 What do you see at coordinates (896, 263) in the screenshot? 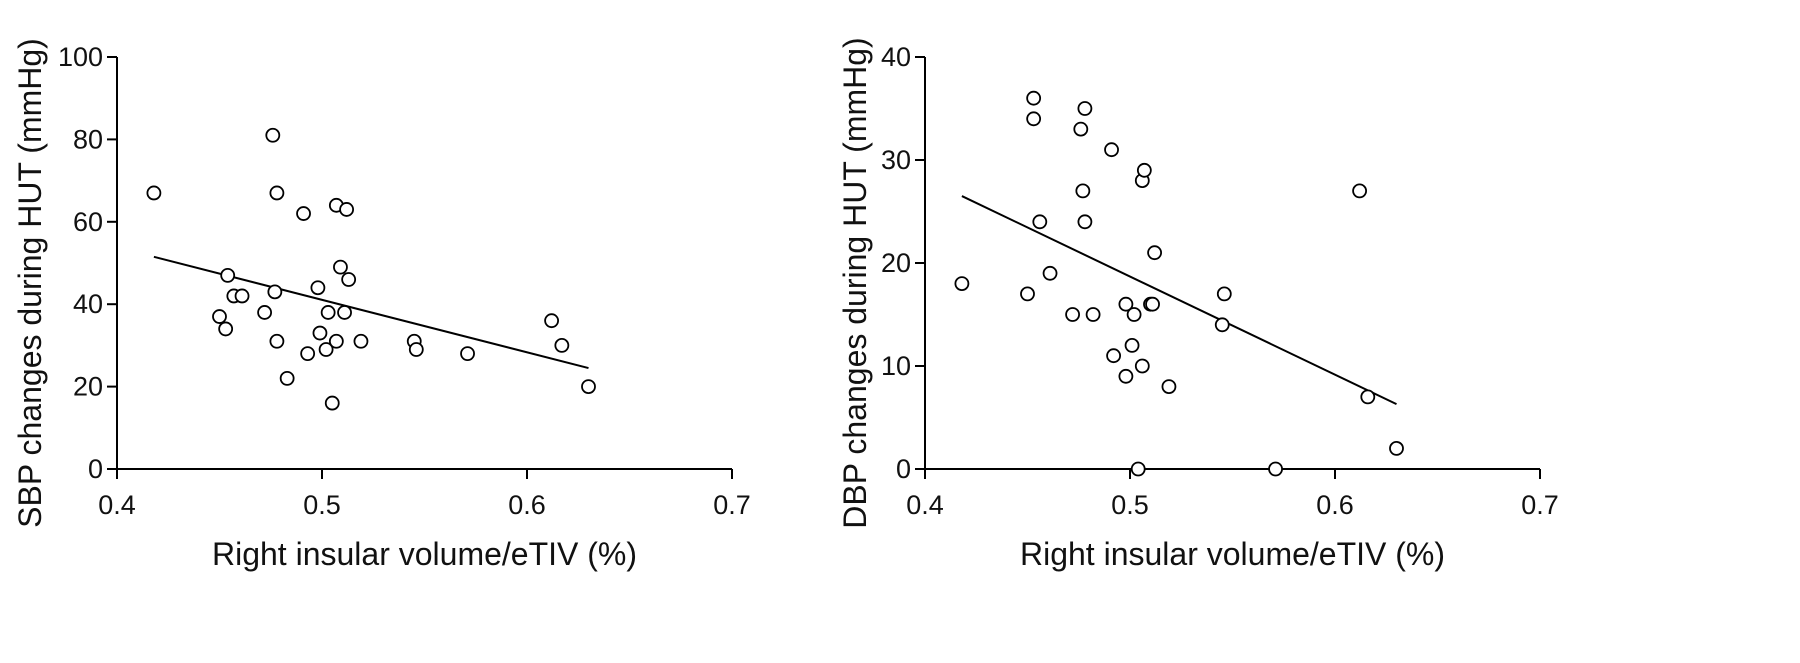
I see `dbp-y-tick-label: 20` at bounding box center [896, 263].